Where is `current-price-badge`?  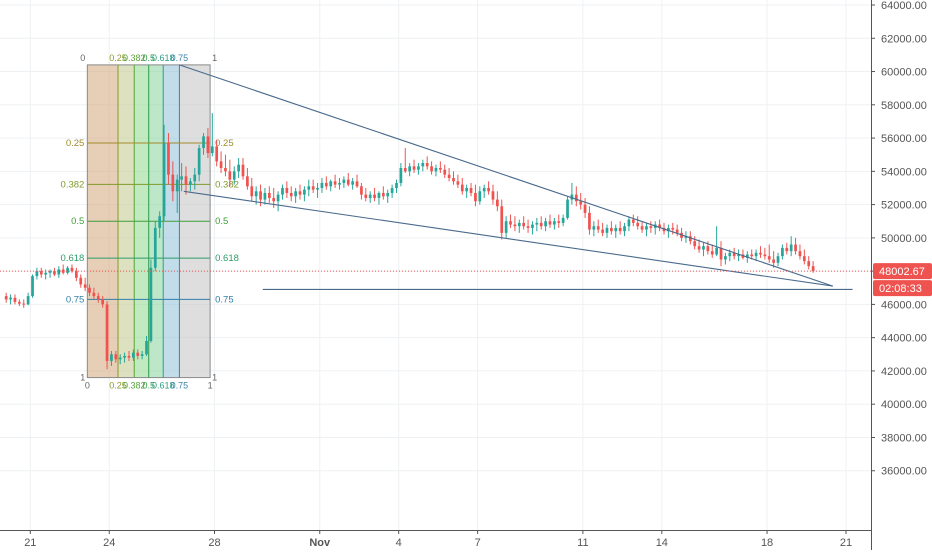 current-price-badge is located at coordinates (902, 271).